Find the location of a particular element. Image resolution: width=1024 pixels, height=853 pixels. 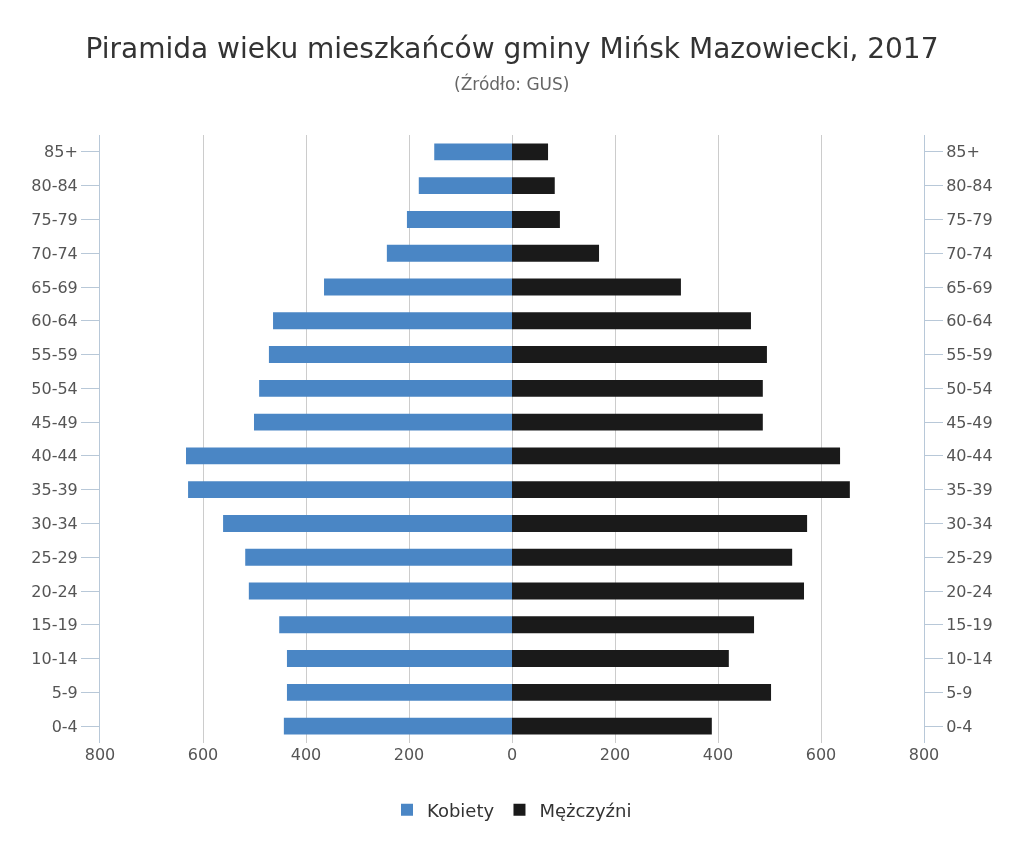

category-label: 65-69 is located at coordinates (969, 287).